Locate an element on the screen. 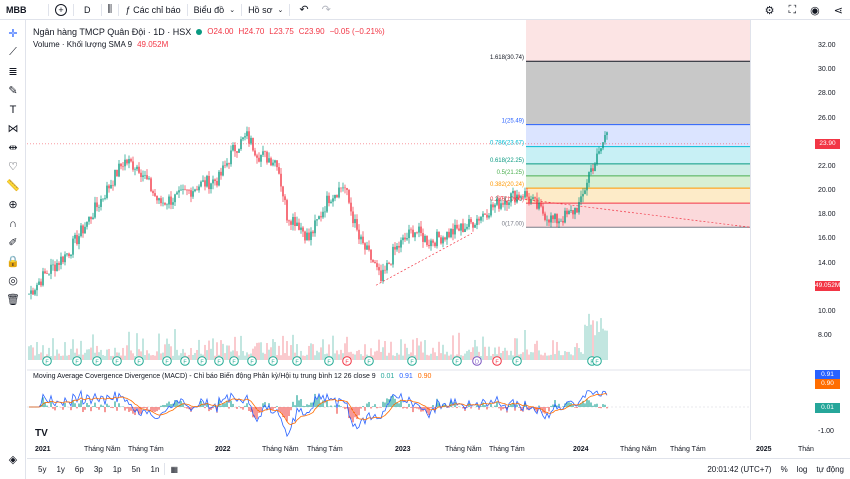  indicators-button: ƒ Các chỉ báo is located at coordinates (153, 10).